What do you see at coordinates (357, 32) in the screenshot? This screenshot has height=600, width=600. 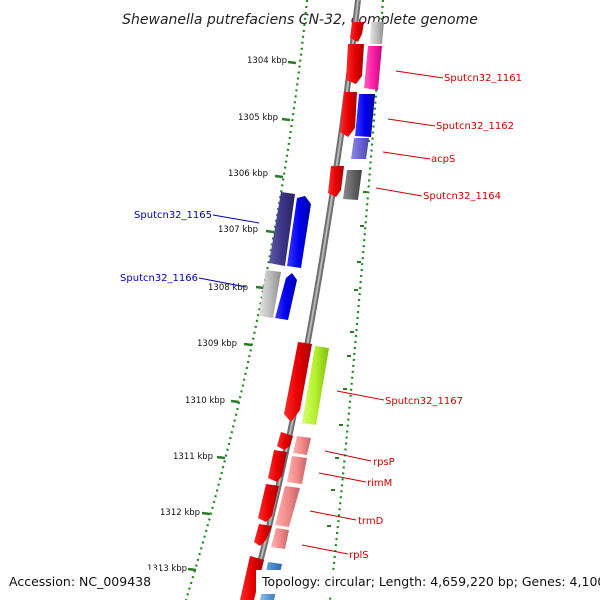 I see `gene-arrow-top-red` at bounding box center [357, 32].